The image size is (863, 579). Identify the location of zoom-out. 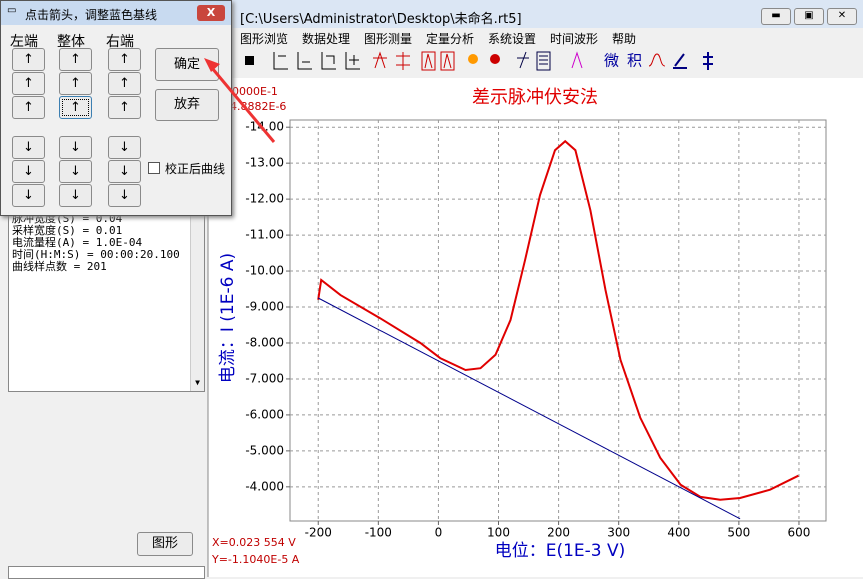
(473, 59).